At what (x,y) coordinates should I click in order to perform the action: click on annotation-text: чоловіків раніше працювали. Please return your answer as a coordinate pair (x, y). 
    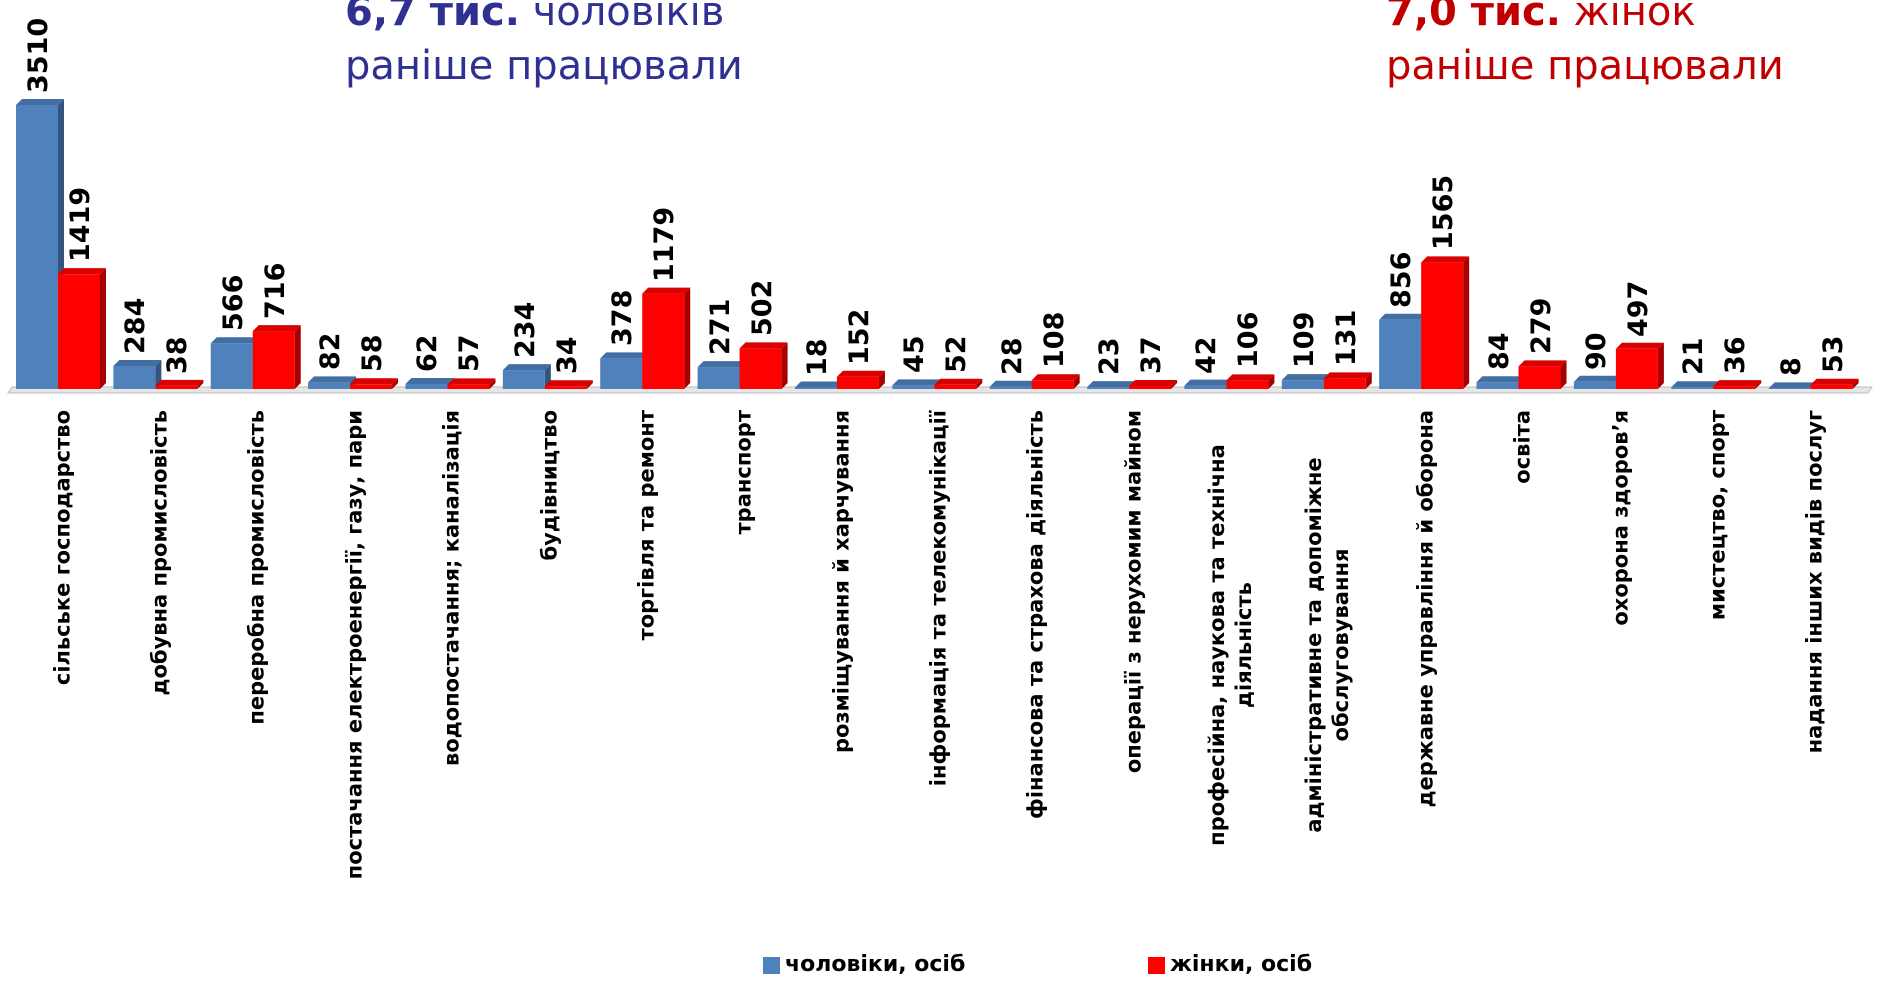
    Looking at the image, I should click on (544, 44).